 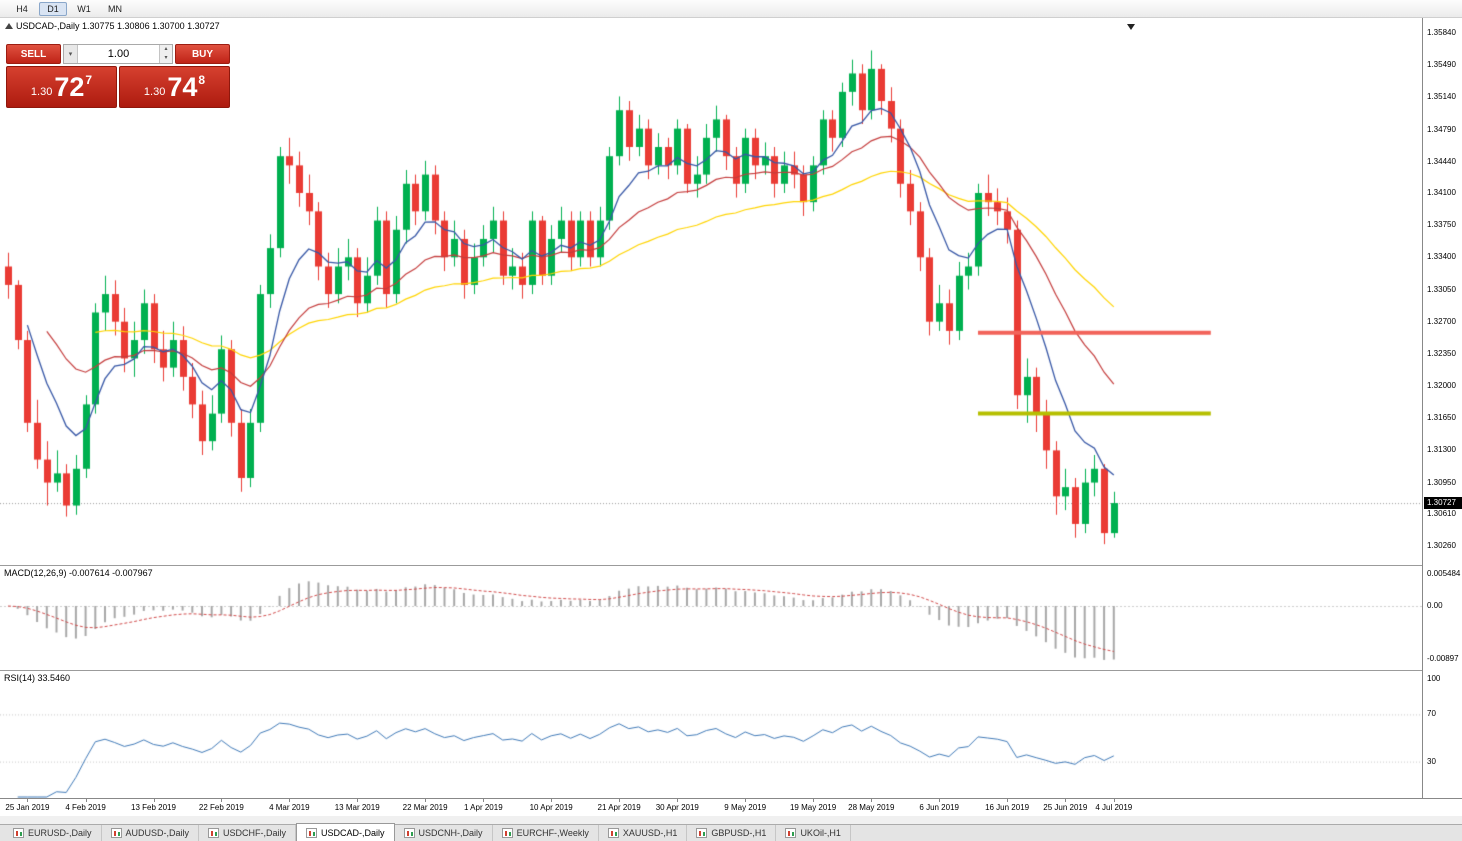 I want to click on chart-tab-eurchf: EURCHF-,Weekly, so click(x=546, y=833).